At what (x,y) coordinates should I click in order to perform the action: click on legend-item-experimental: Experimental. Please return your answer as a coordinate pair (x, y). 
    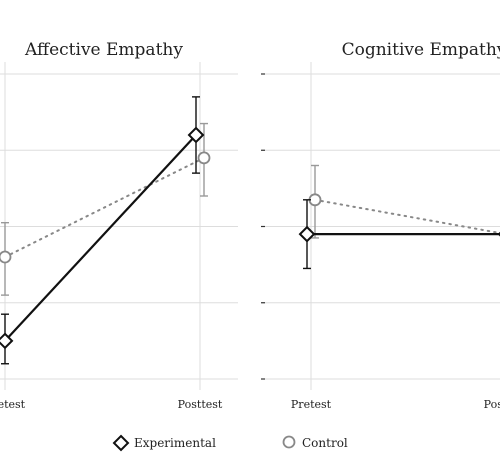
    Looking at the image, I should click on (164, 443).